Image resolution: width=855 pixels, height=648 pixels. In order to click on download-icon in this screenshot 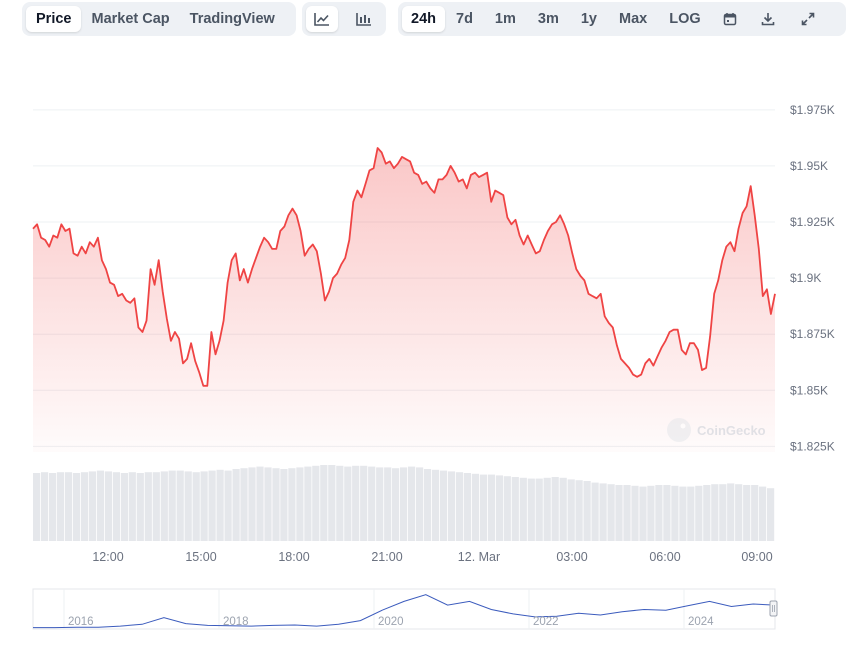, I will do `click(767, 19)`.